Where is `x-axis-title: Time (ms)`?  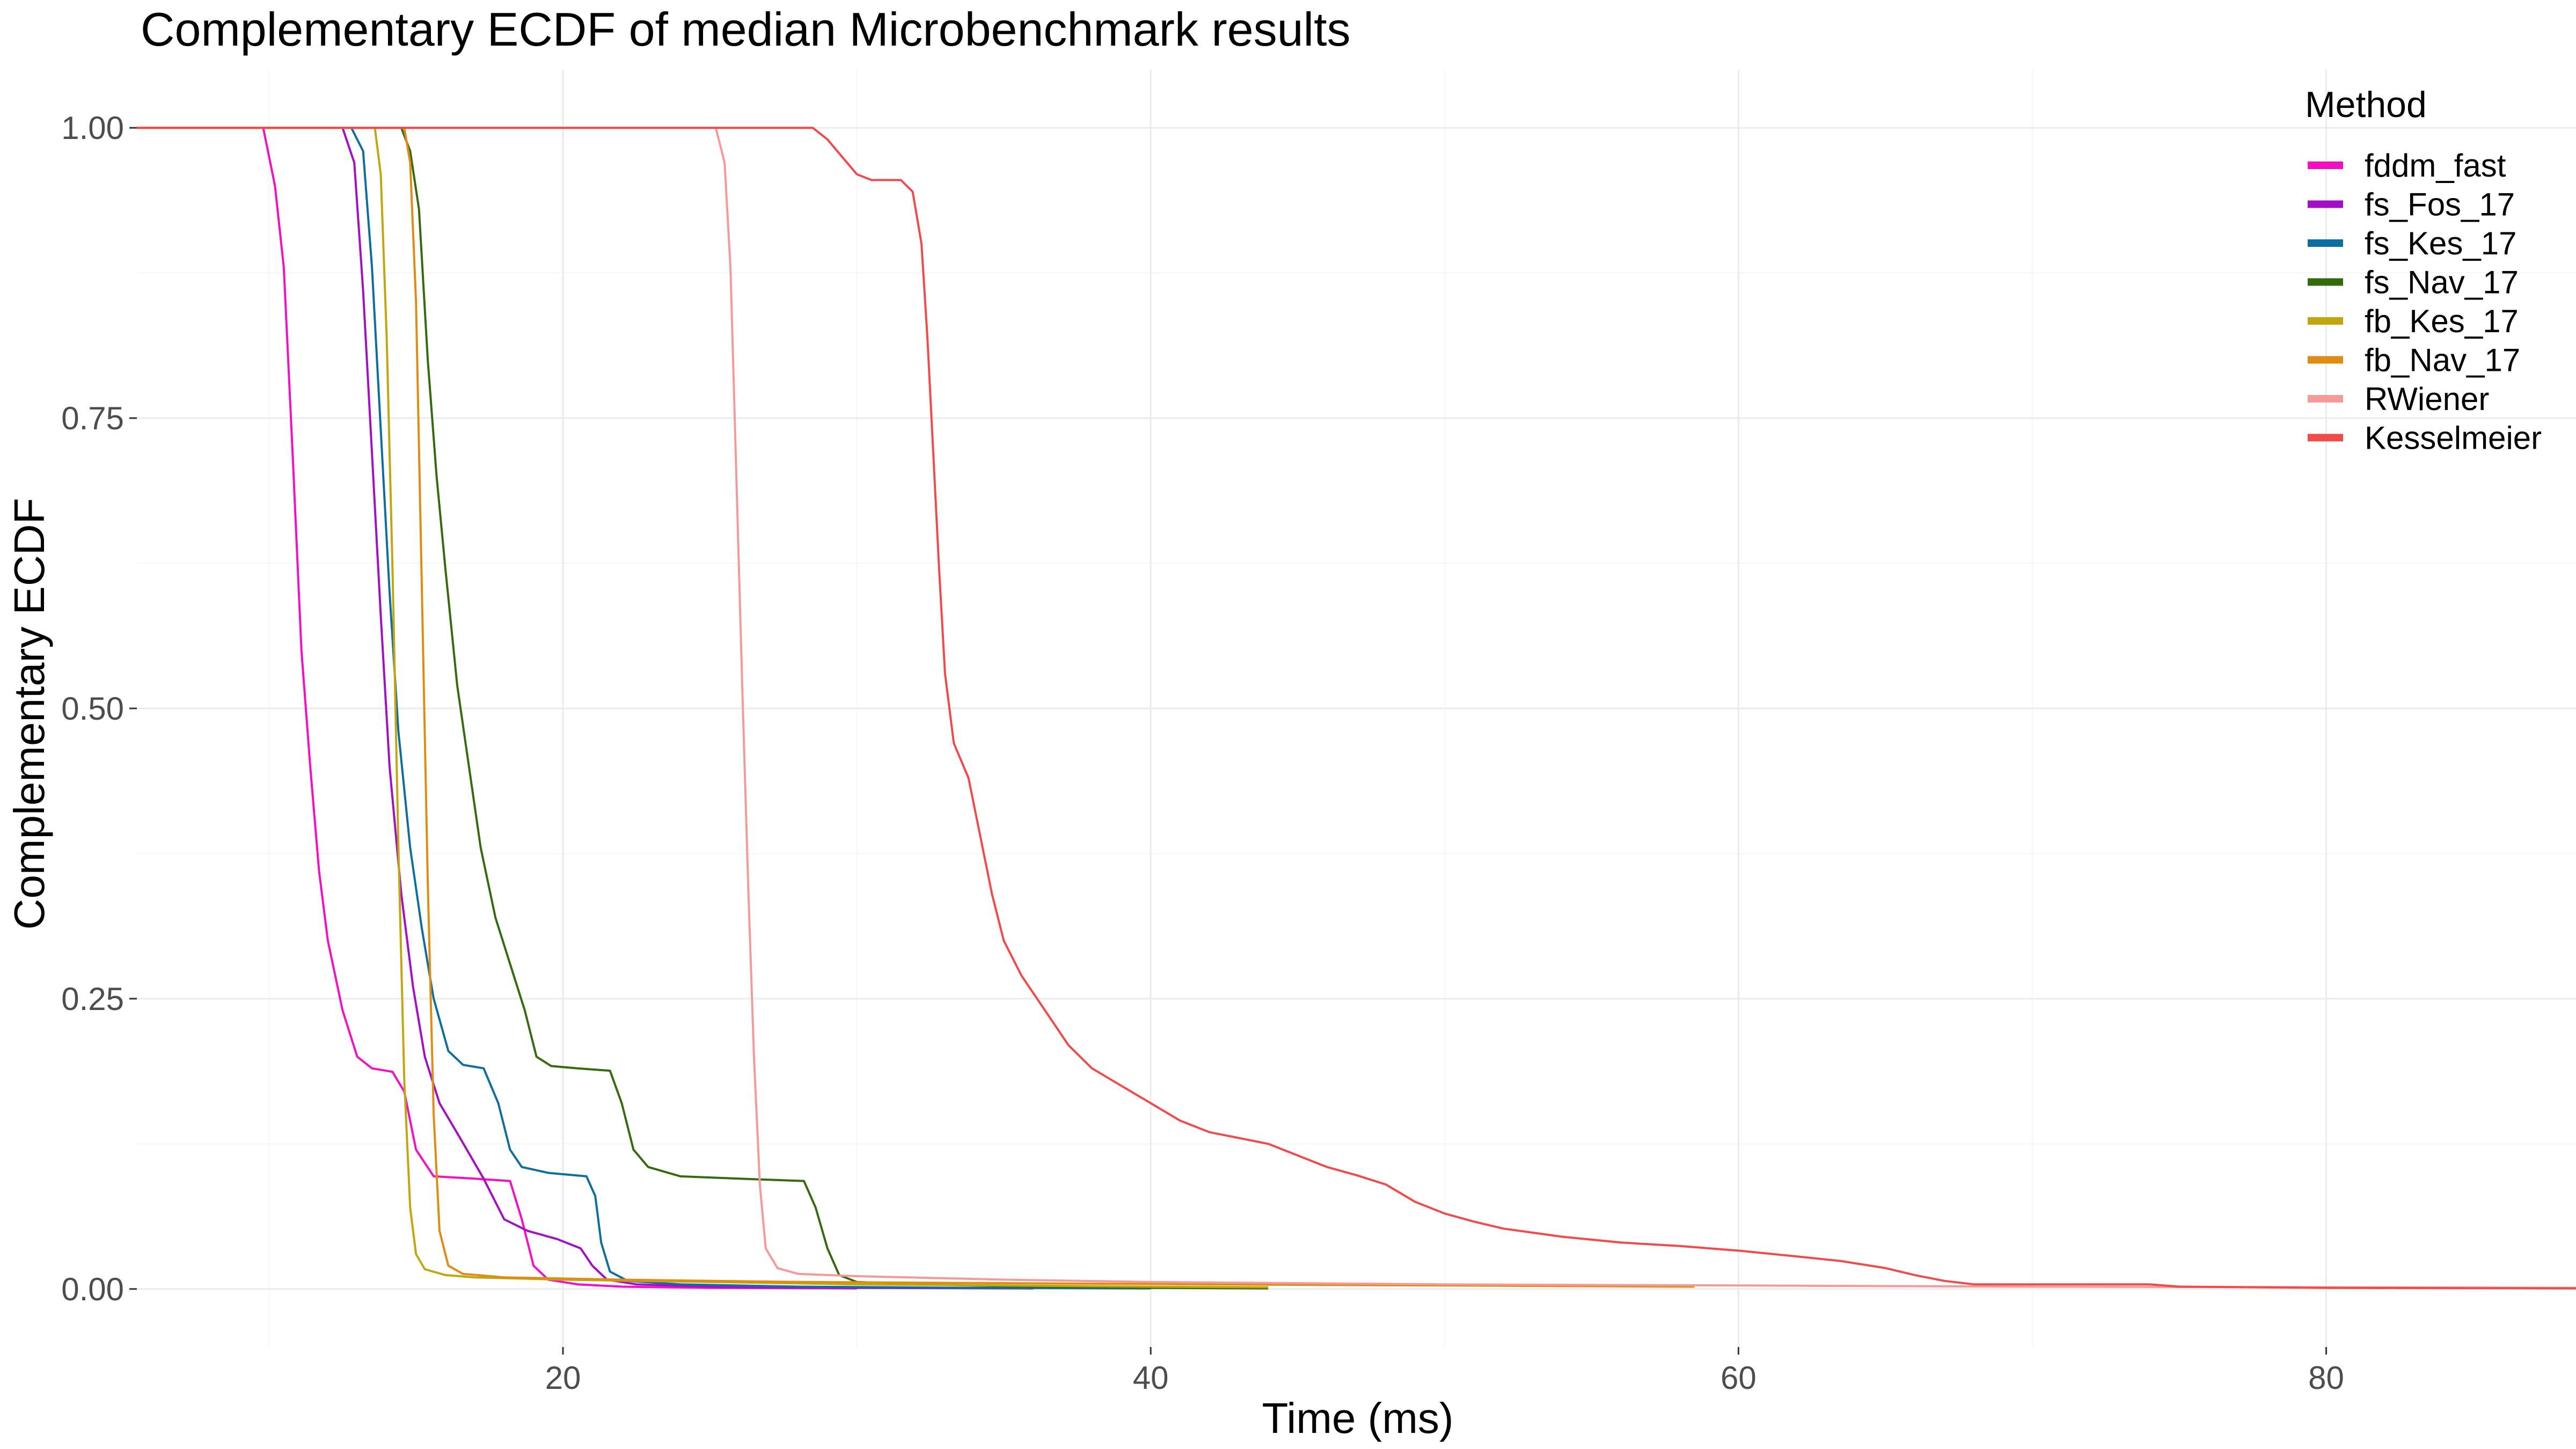 x-axis-title: Time (ms) is located at coordinates (1358, 1418).